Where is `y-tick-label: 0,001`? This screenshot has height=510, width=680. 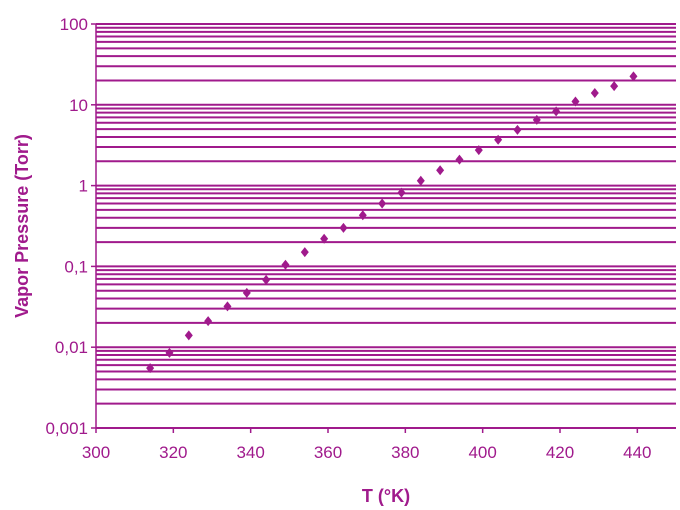 y-tick-label: 0,001 is located at coordinates (66, 428).